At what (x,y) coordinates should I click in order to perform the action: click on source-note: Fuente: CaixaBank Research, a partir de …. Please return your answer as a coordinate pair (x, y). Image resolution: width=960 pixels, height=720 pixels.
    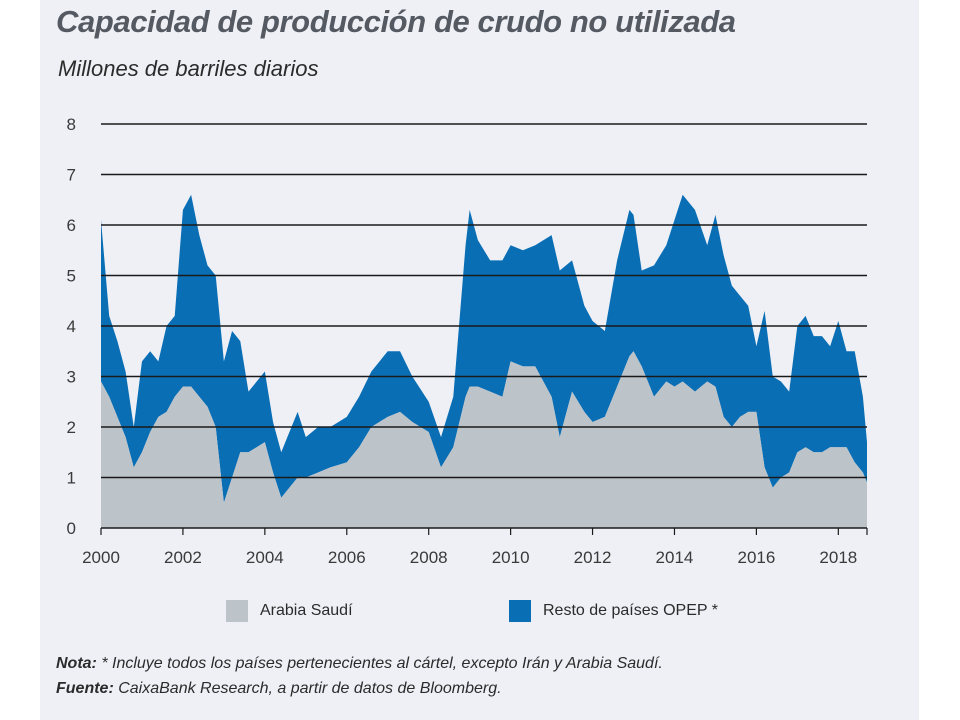
    Looking at the image, I should click on (279, 689).